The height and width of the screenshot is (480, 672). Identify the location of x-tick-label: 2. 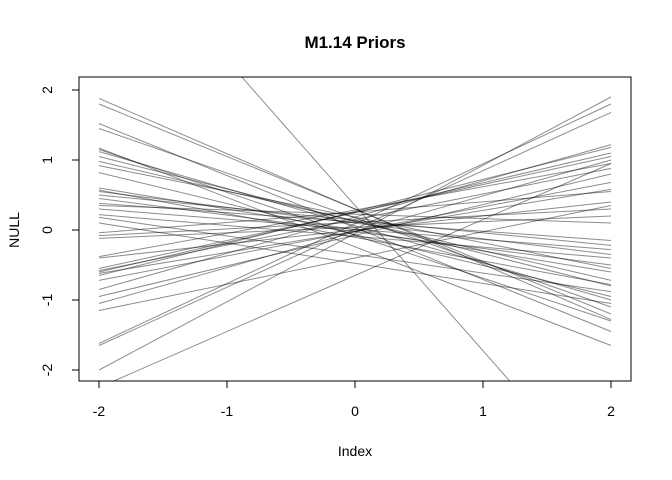
(611, 411).